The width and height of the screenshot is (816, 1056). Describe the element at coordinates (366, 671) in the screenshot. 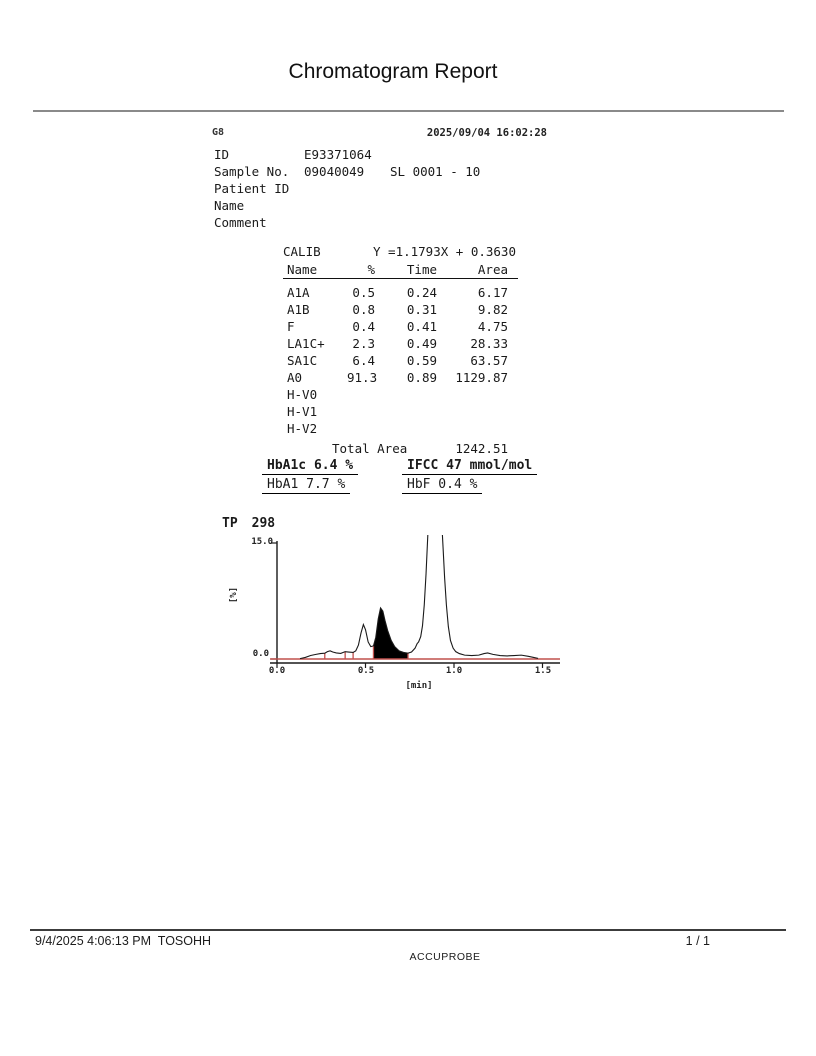

I see `x-tick-05: 0.5` at that location.